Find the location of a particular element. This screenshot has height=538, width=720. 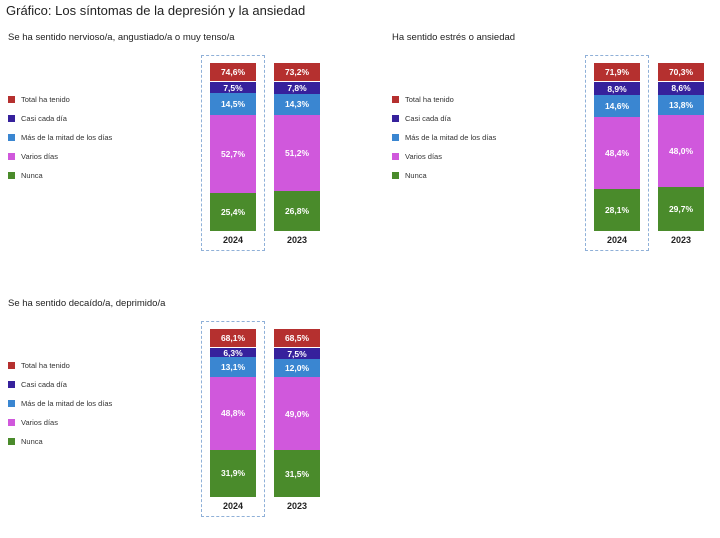

bar-2023: 73,2% 7,8% 14,3% 51,2% 26,8% is located at coordinates (297, 147).